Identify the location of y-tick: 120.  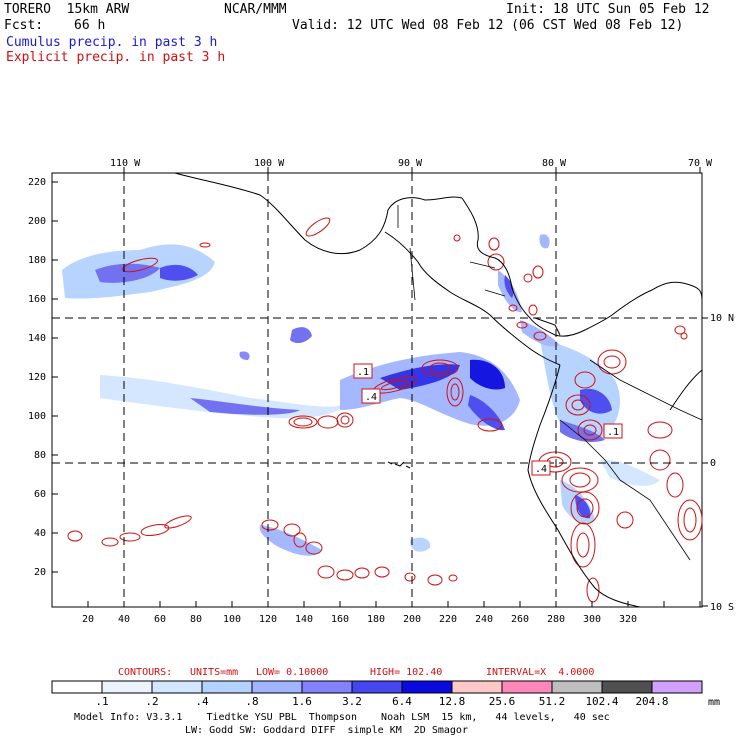
(37, 377).